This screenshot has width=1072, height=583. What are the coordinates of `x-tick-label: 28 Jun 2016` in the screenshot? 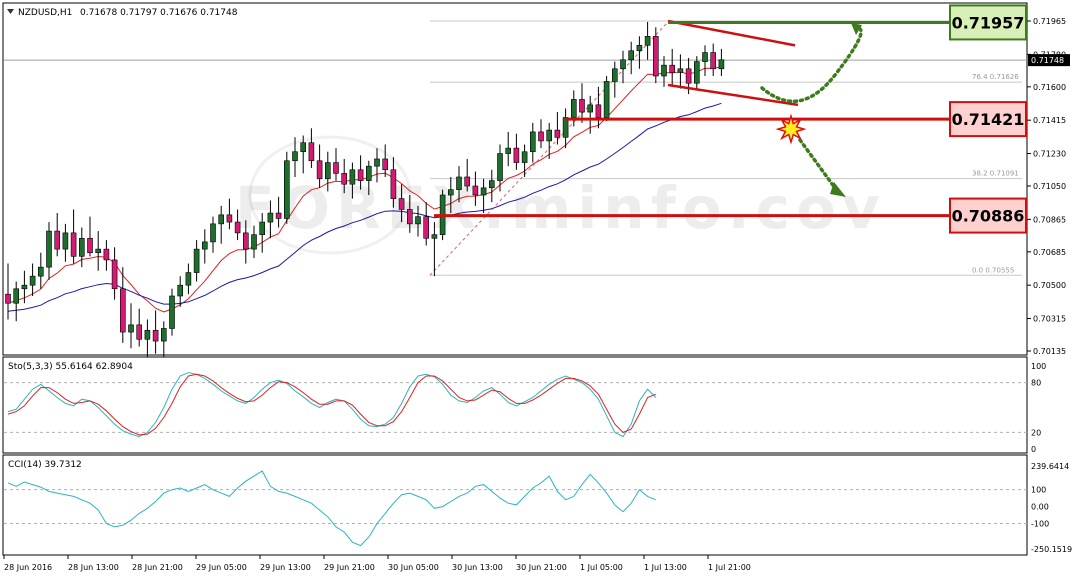 It's located at (28, 567).